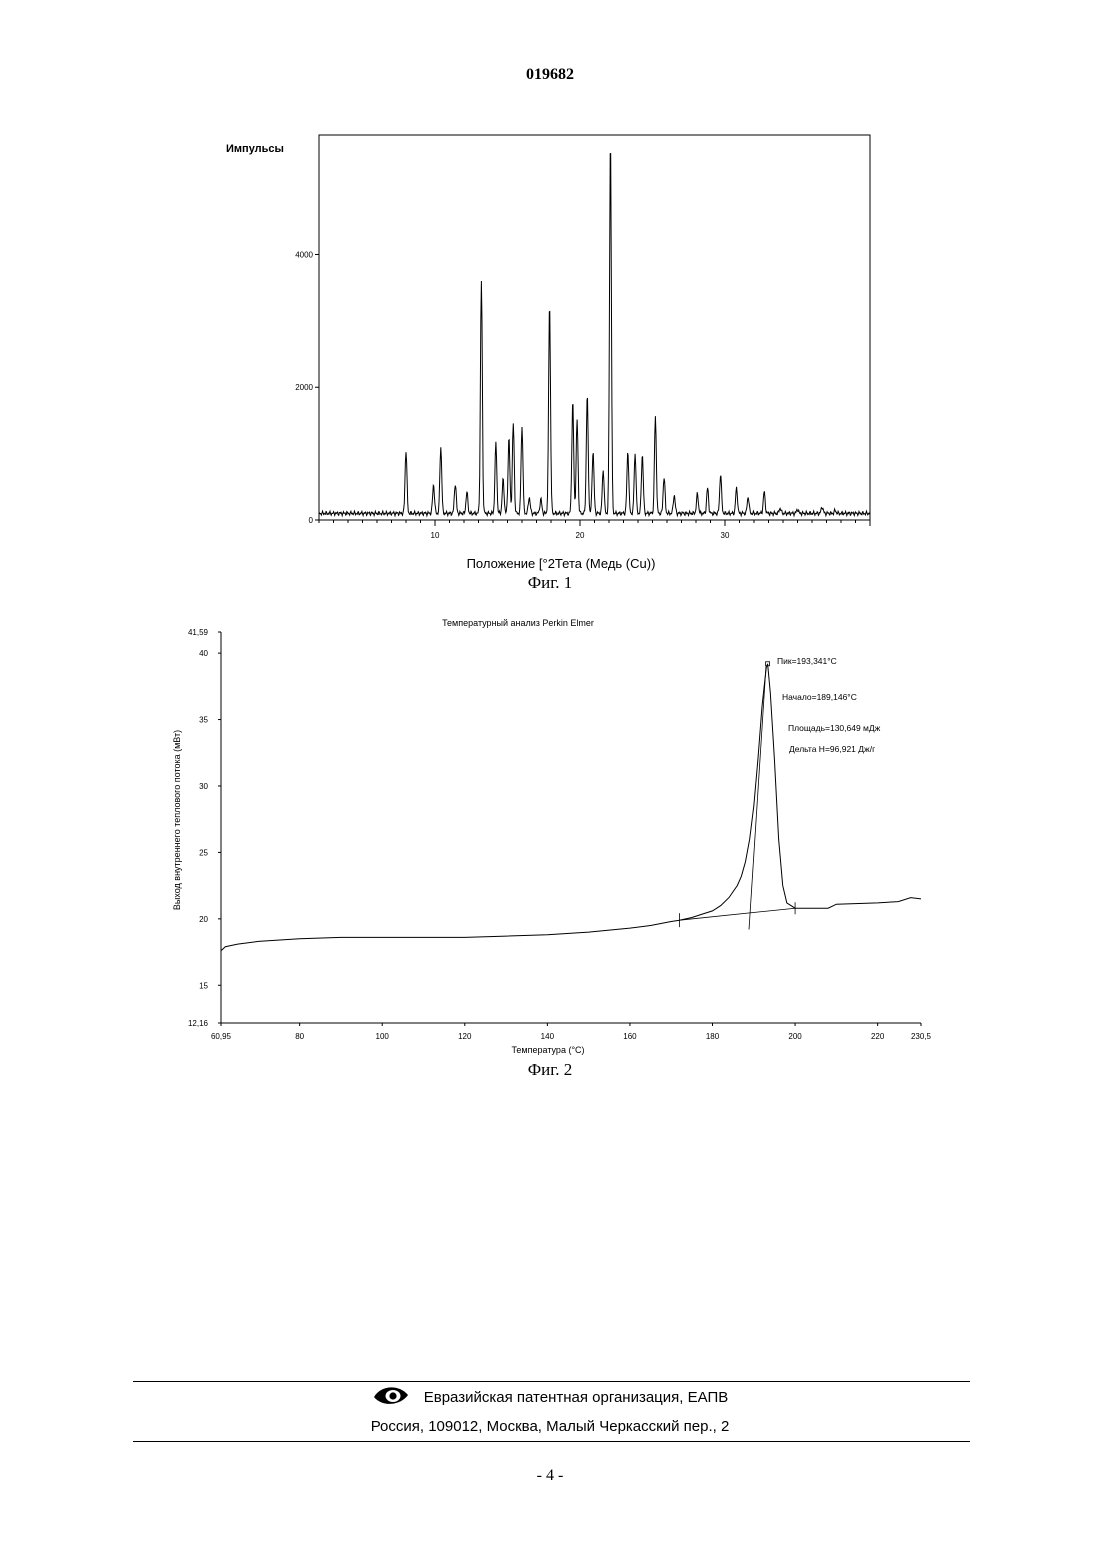 This screenshot has height=1556, width=1100. What do you see at coordinates (203, 653) in the screenshot?
I see `fig2-y-tick-label: 40` at bounding box center [203, 653].